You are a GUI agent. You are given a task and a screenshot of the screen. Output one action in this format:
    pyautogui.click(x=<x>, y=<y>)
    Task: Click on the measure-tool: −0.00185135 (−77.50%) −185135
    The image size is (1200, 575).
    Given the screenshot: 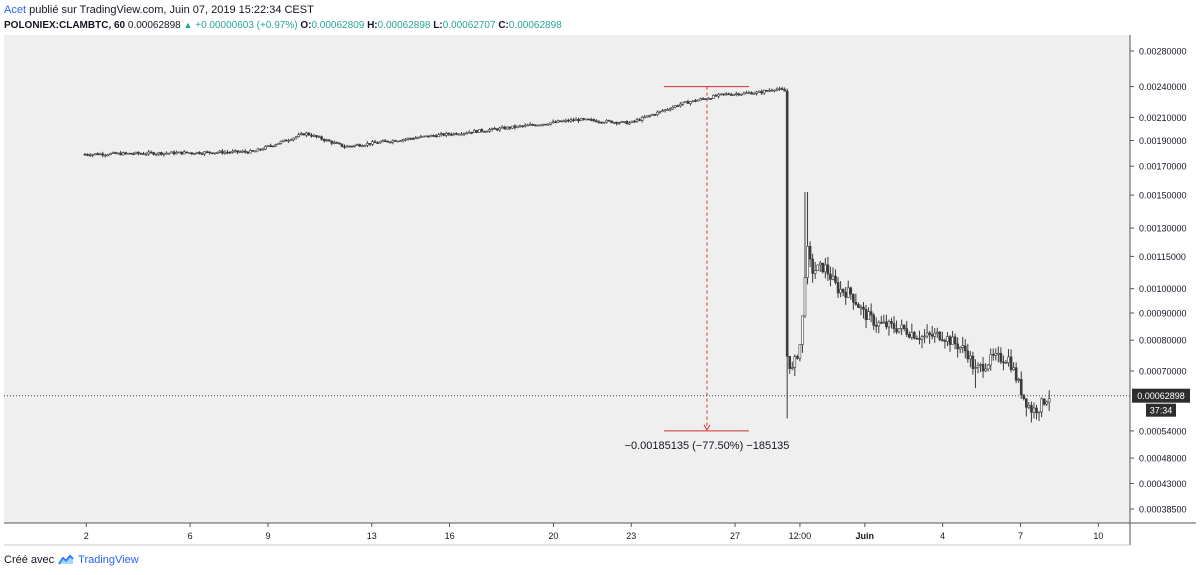 What is the action you would take?
    pyautogui.click(x=707, y=269)
    